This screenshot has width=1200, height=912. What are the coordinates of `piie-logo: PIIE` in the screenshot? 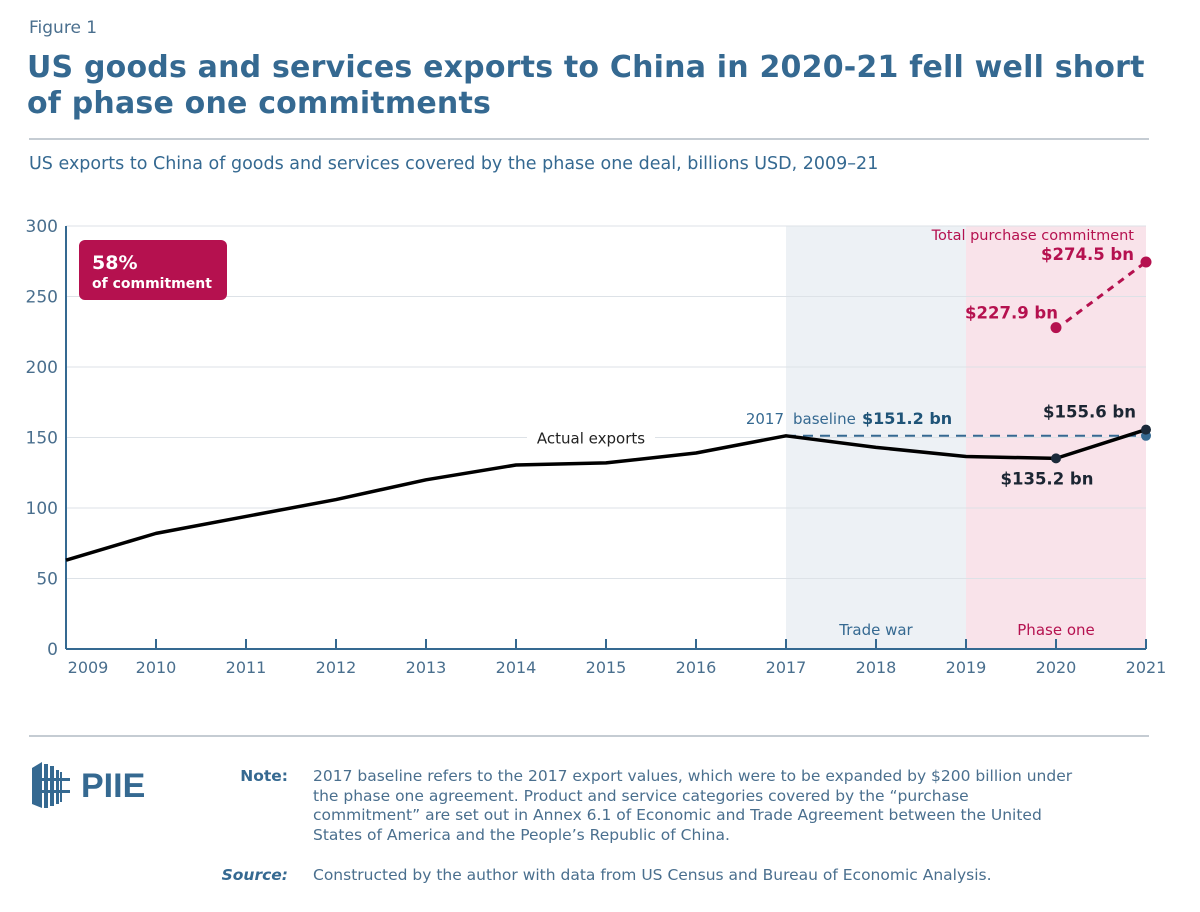 It's located at (98, 785).